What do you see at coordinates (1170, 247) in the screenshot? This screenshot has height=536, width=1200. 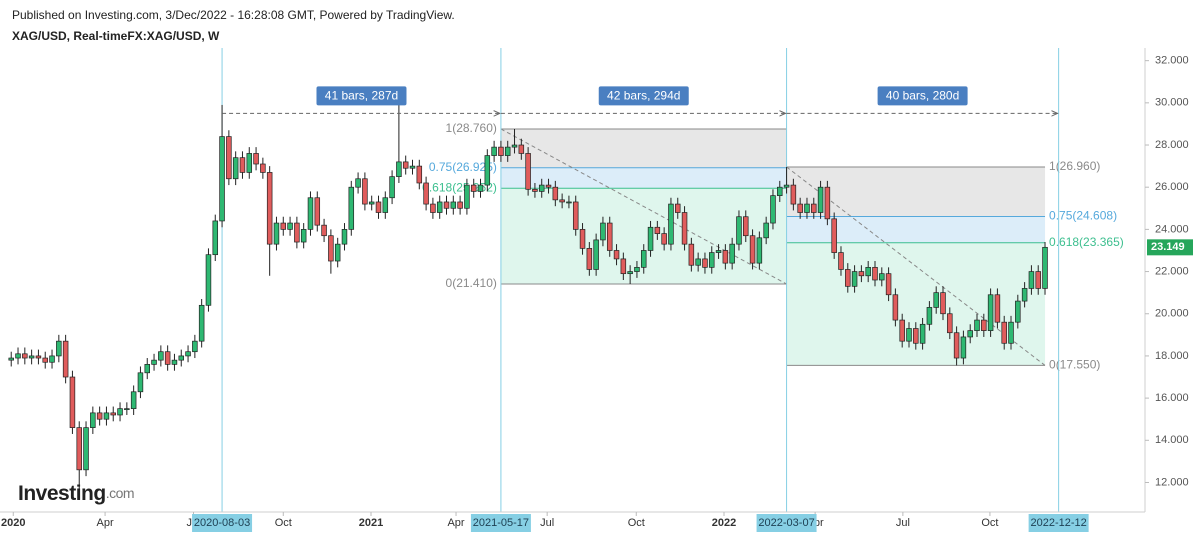 I see `last-price-box` at bounding box center [1170, 247].